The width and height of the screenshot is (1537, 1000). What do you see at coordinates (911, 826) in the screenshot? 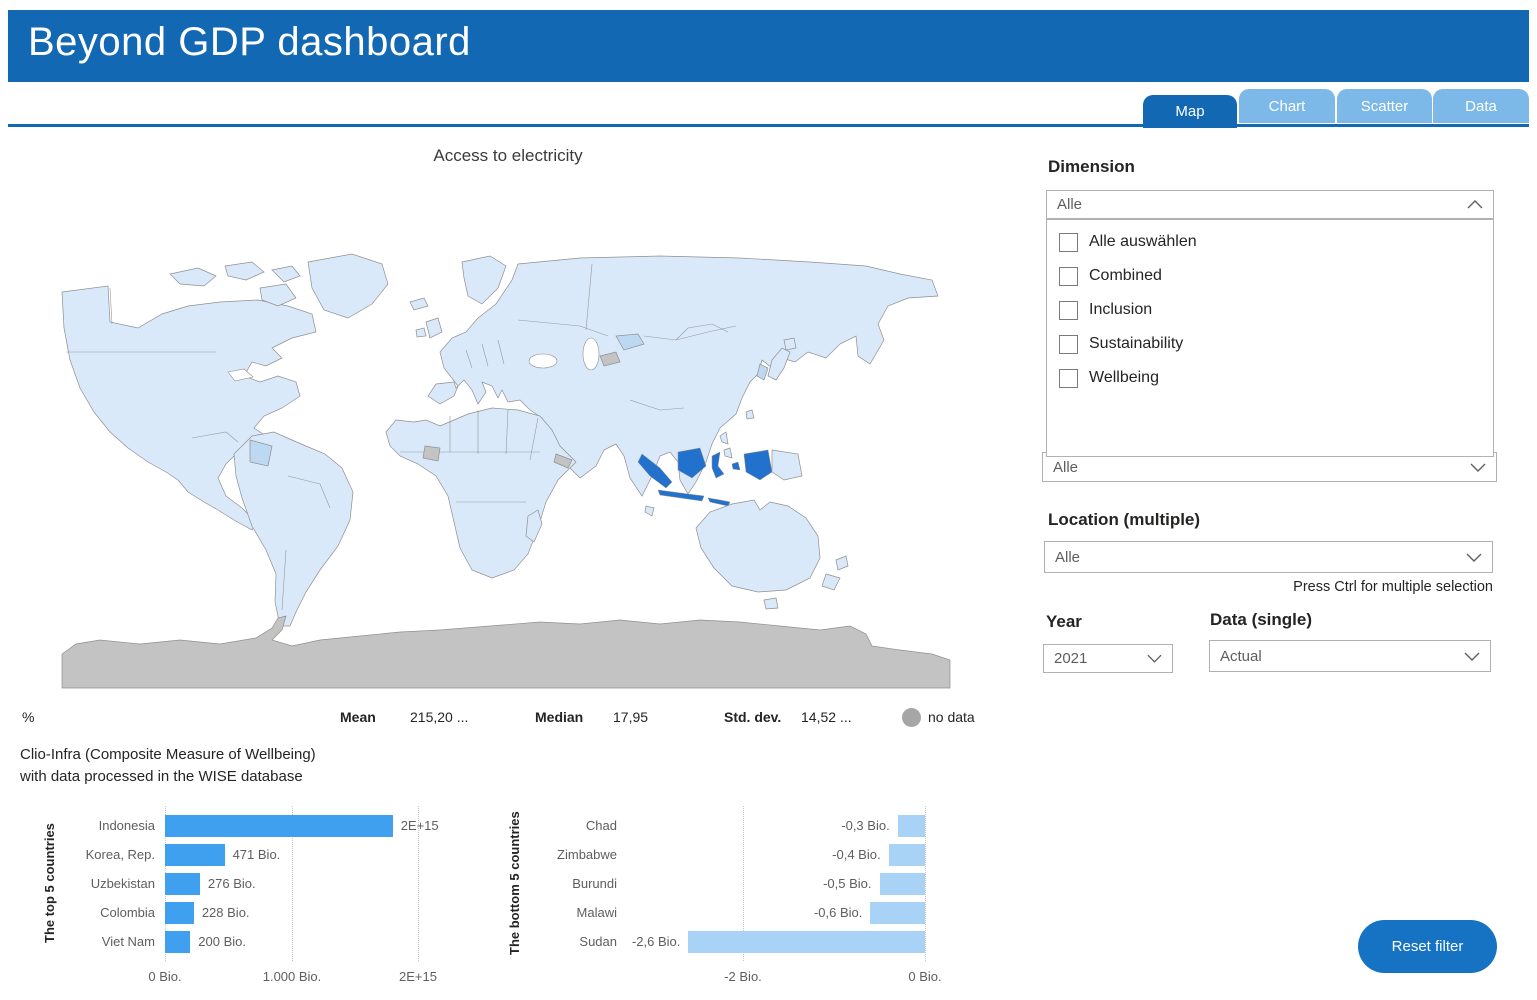
I see `bar-chad` at bounding box center [911, 826].